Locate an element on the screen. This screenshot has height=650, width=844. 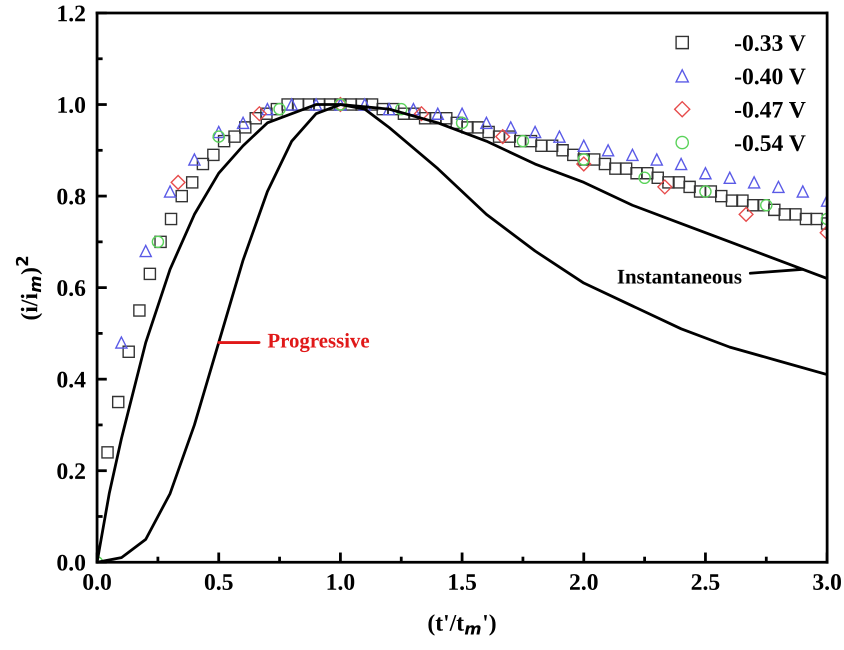
y-tick-label: 0.2 is located at coordinates (71, 471).